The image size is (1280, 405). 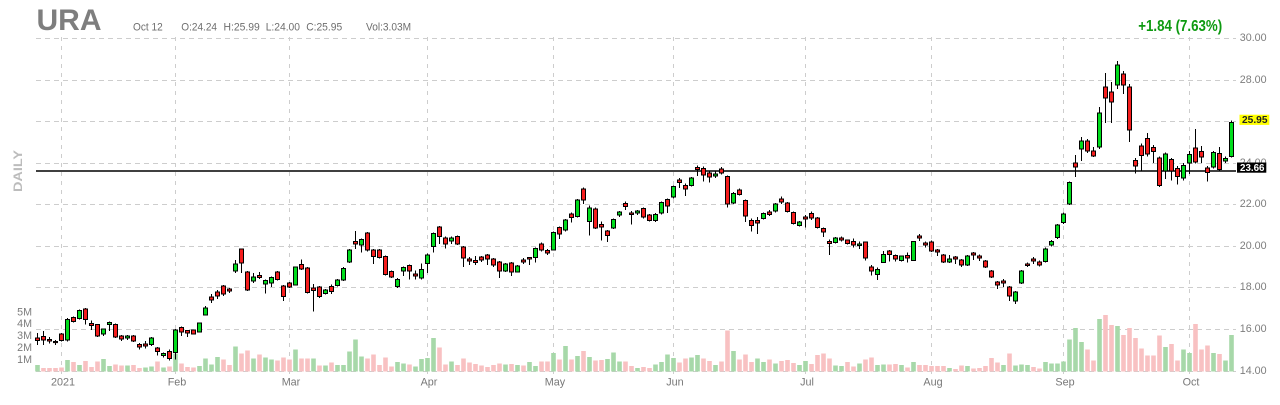 I want to click on svg-text: 2M, so click(x=24, y=348).